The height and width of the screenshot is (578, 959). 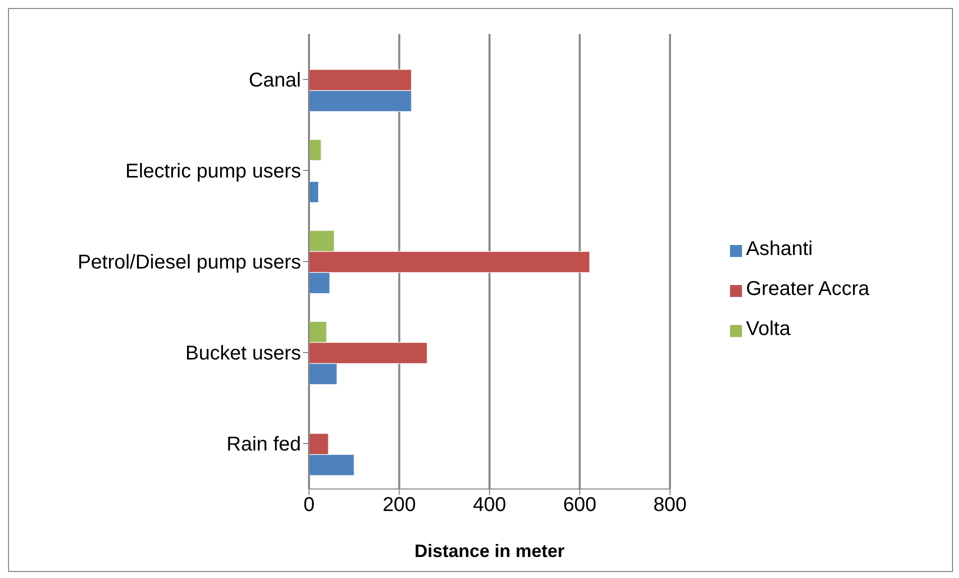 I want to click on x-tick-label: 600, so click(x=579, y=505).